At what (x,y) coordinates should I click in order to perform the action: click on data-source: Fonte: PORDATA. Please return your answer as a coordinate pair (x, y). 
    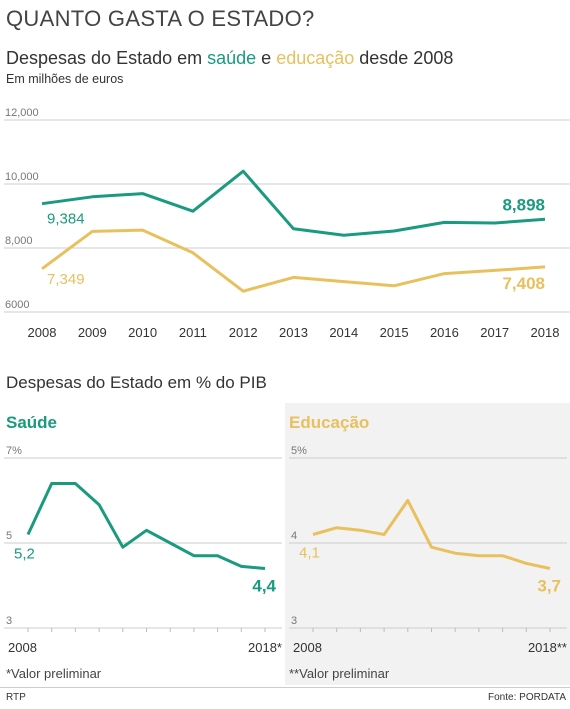
    Looking at the image, I should click on (527, 697).